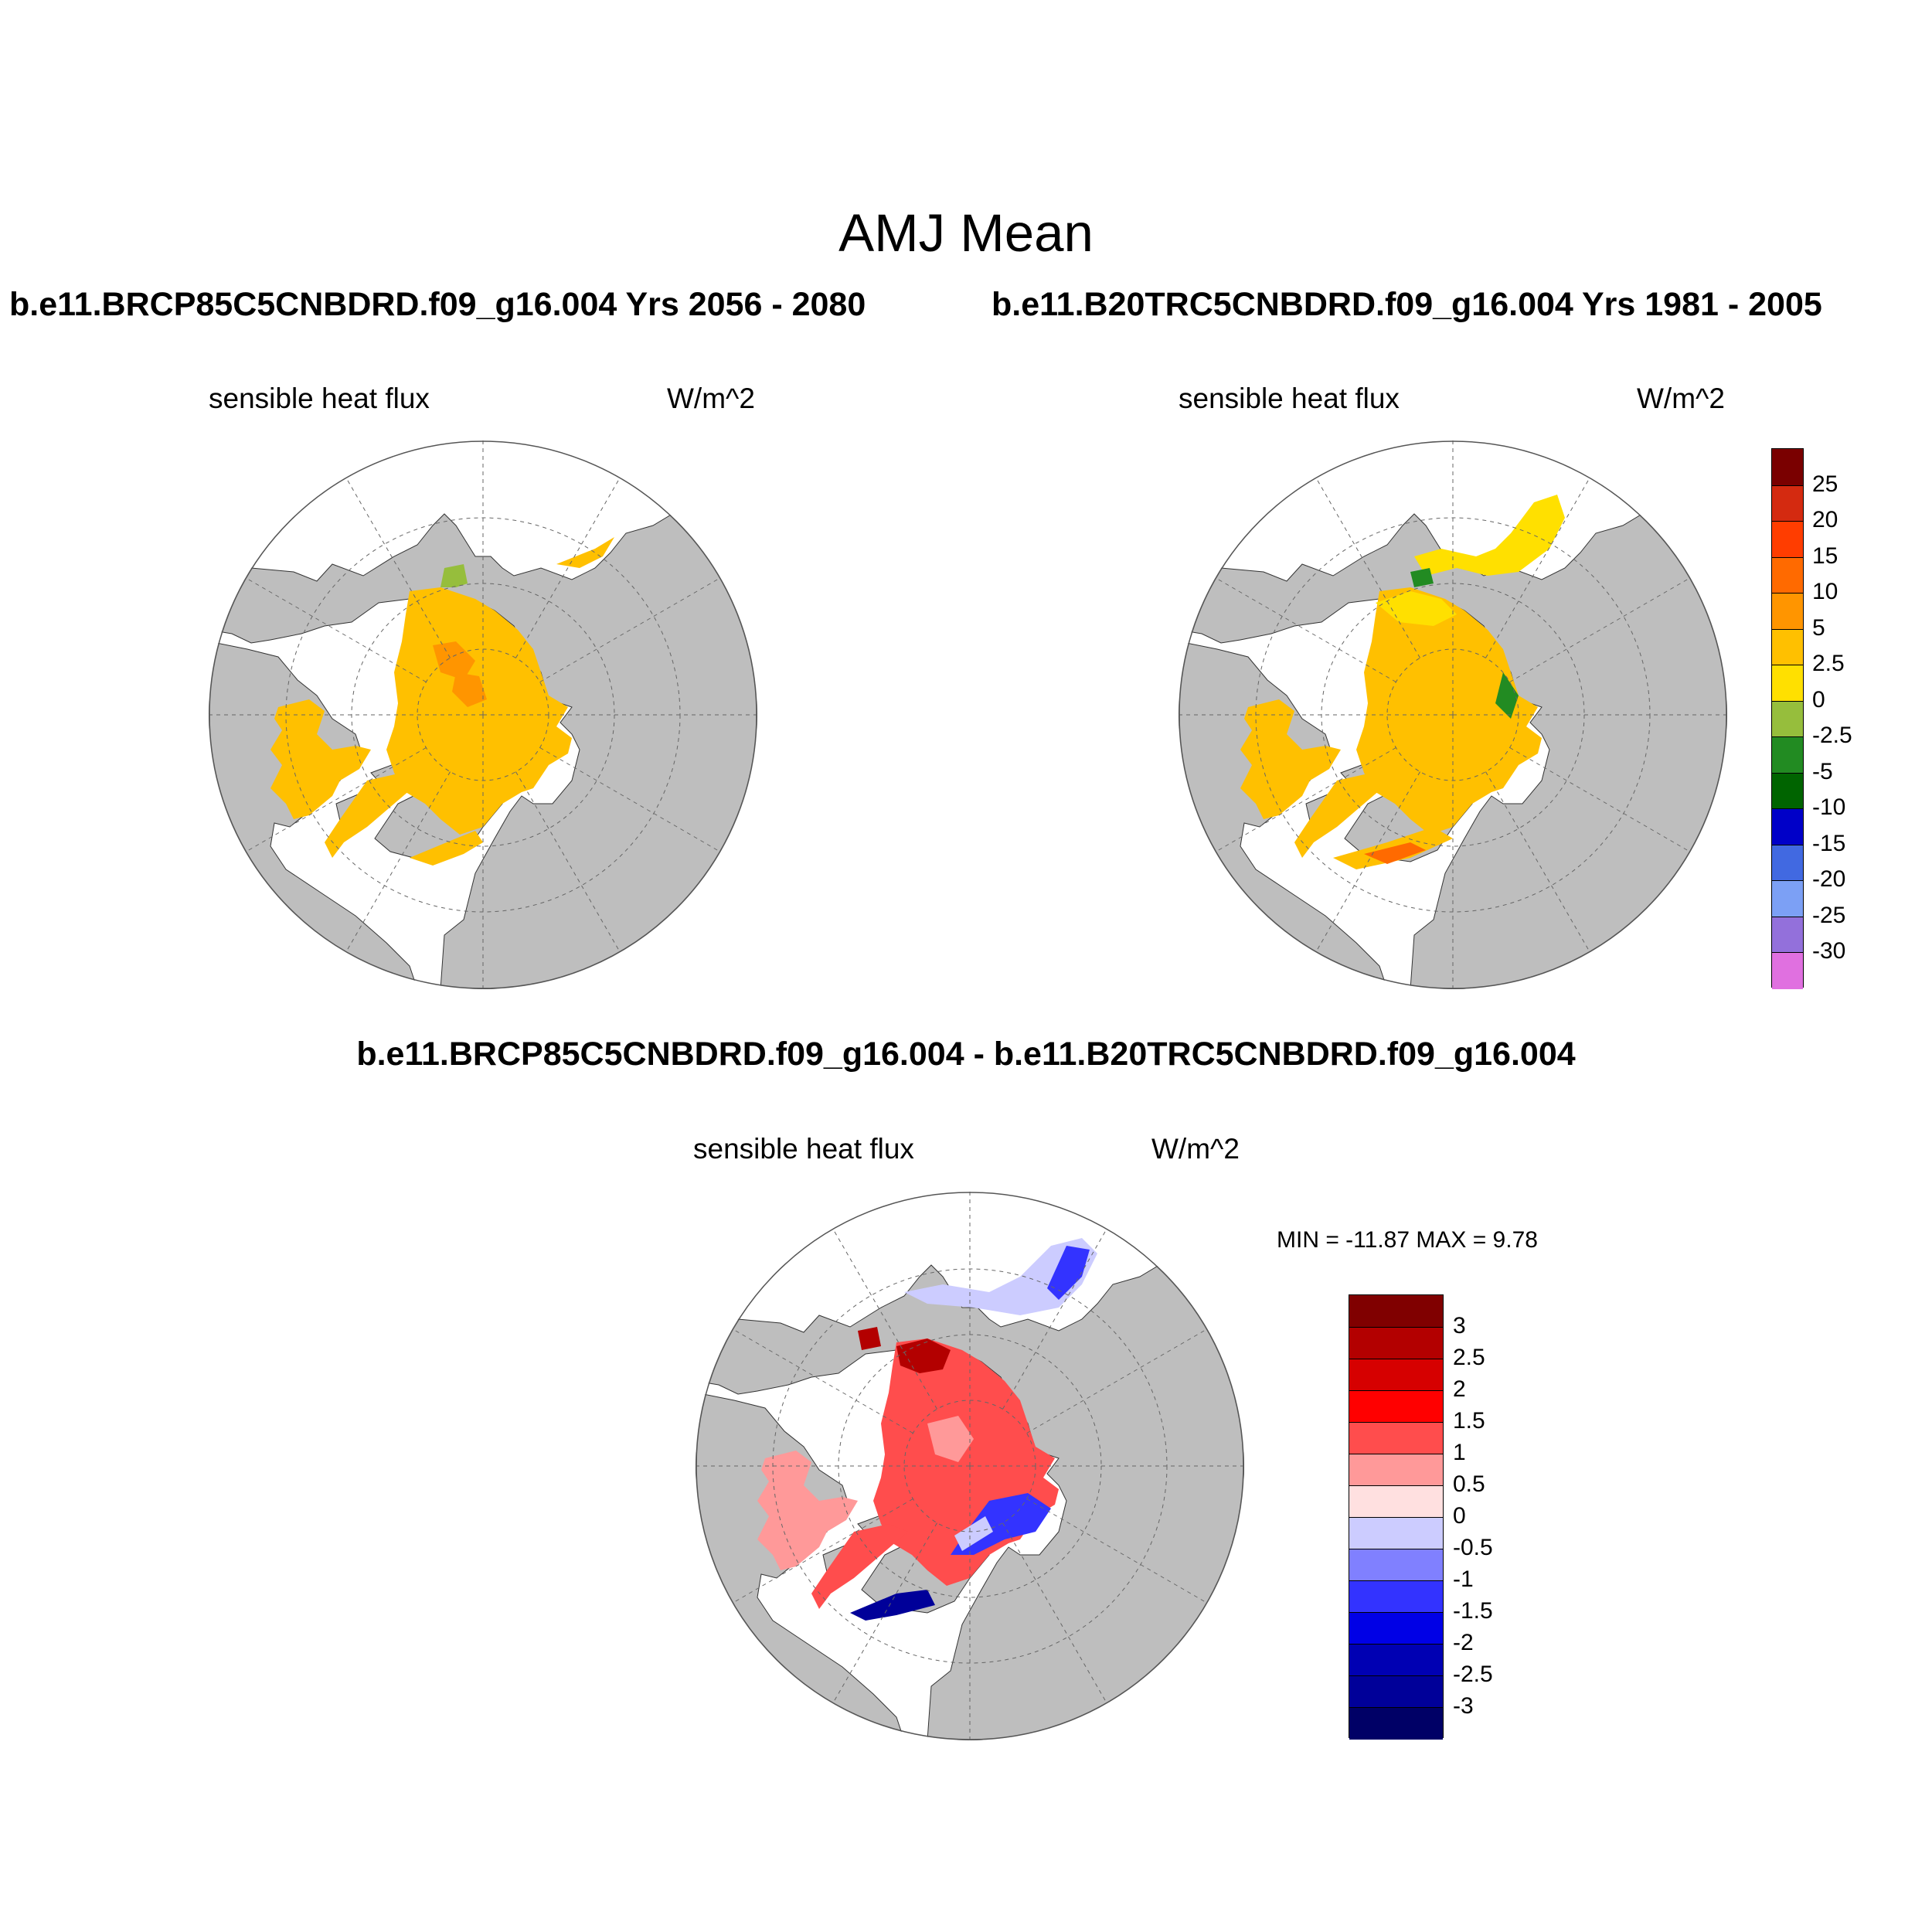 This screenshot has width=1932, height=1932. I want to click on colorbar-tick-label: -0.5, so click(1473, 1547).